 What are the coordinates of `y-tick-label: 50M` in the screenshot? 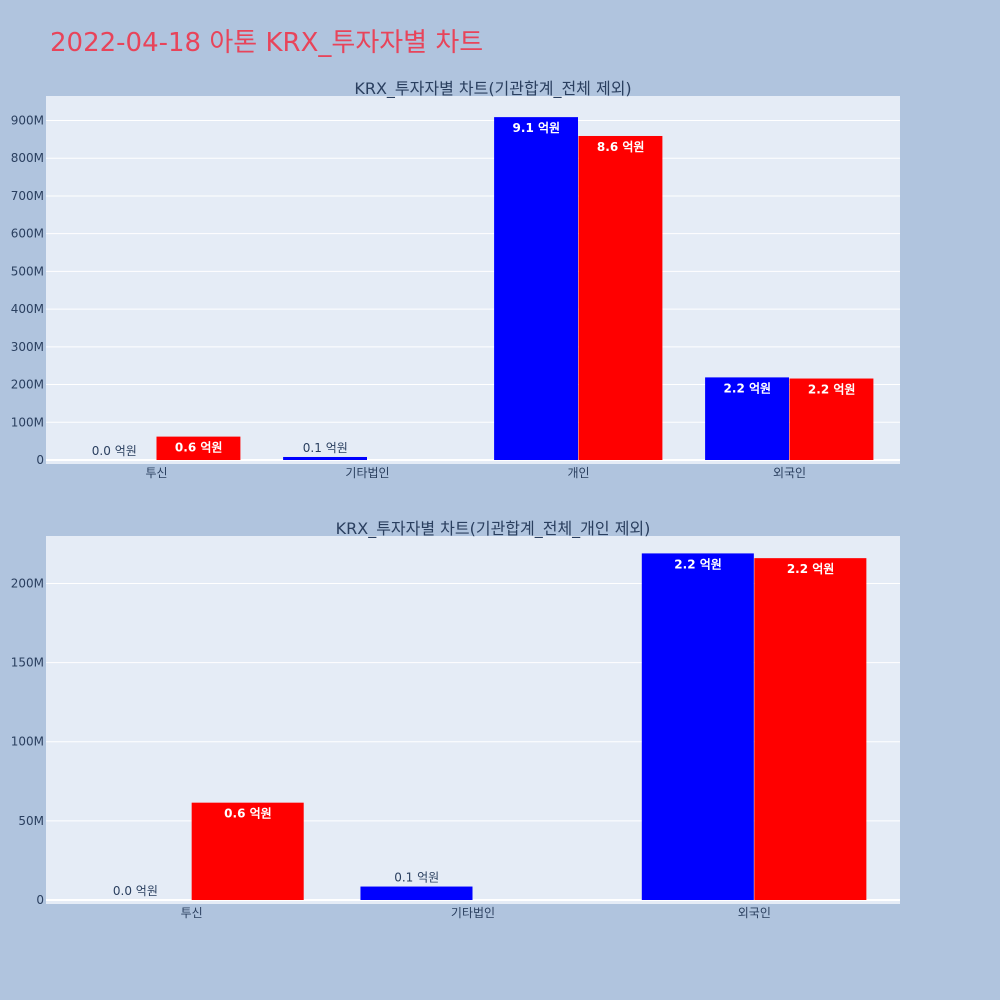 It's located at (31, 821).